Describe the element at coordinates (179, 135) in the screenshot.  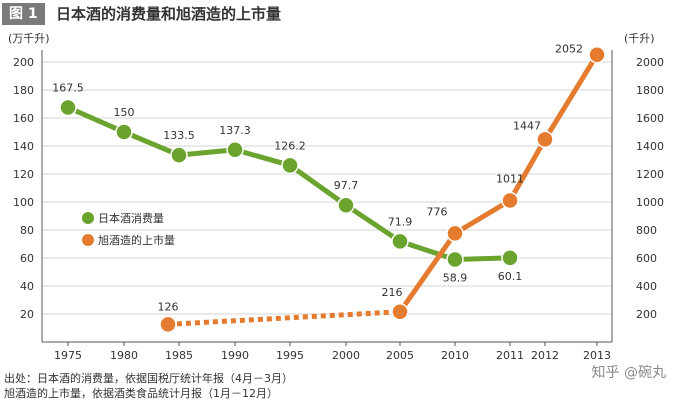
I see `data-label-consumption: 133.5` at that location.